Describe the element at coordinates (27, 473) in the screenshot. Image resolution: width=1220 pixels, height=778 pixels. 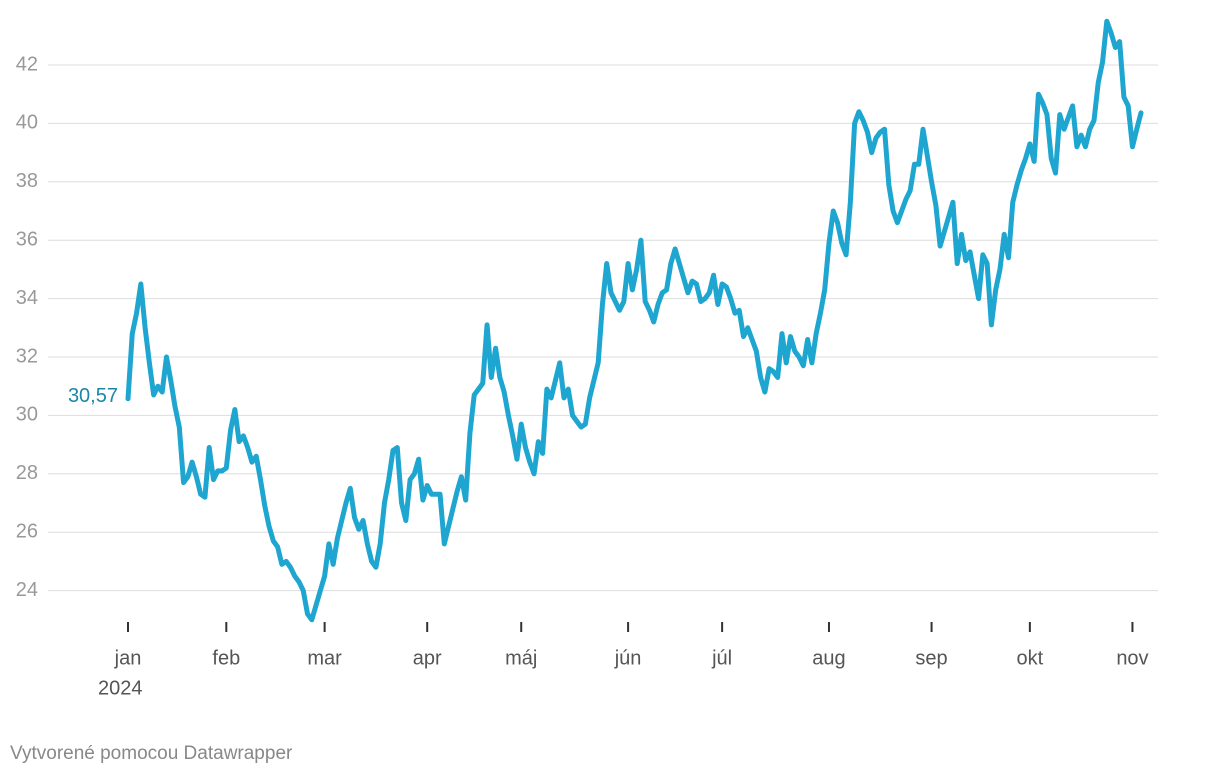
I see `y-tick-label: 28` at that location.